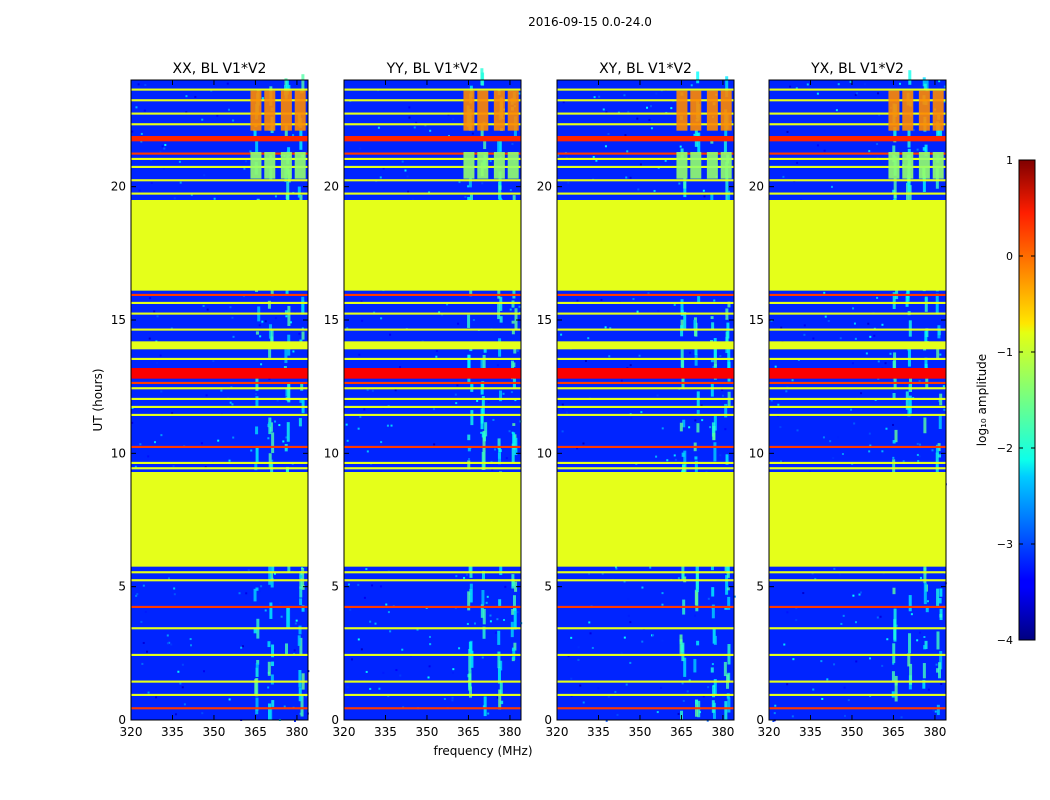  I want to click on x-tick-label: 320, so click(769, 732).